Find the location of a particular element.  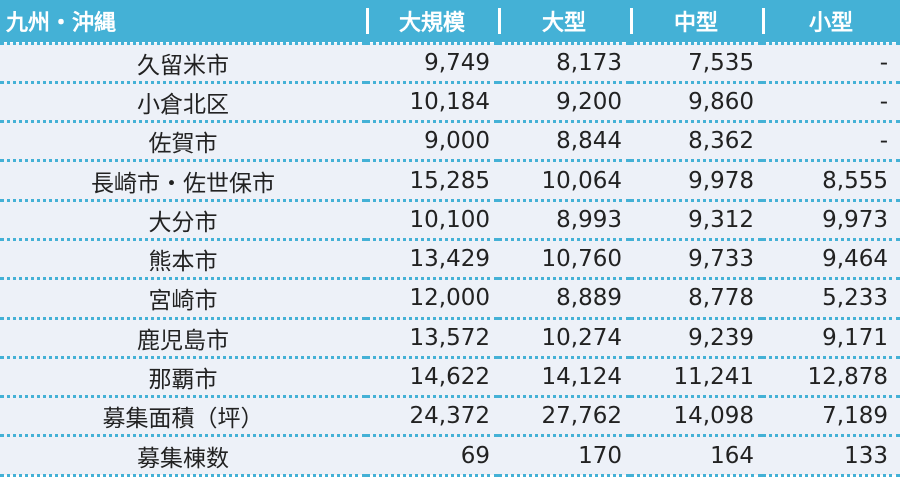

cell-medium: 9,312 is located at coordinates (696, 220).